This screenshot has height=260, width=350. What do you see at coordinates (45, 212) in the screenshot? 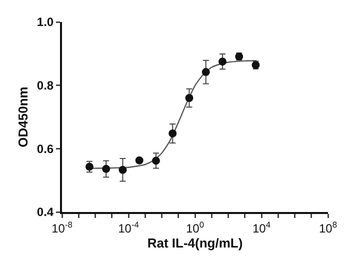
I see `y-tick-label: 0.4` at bounding box center [45, 212].